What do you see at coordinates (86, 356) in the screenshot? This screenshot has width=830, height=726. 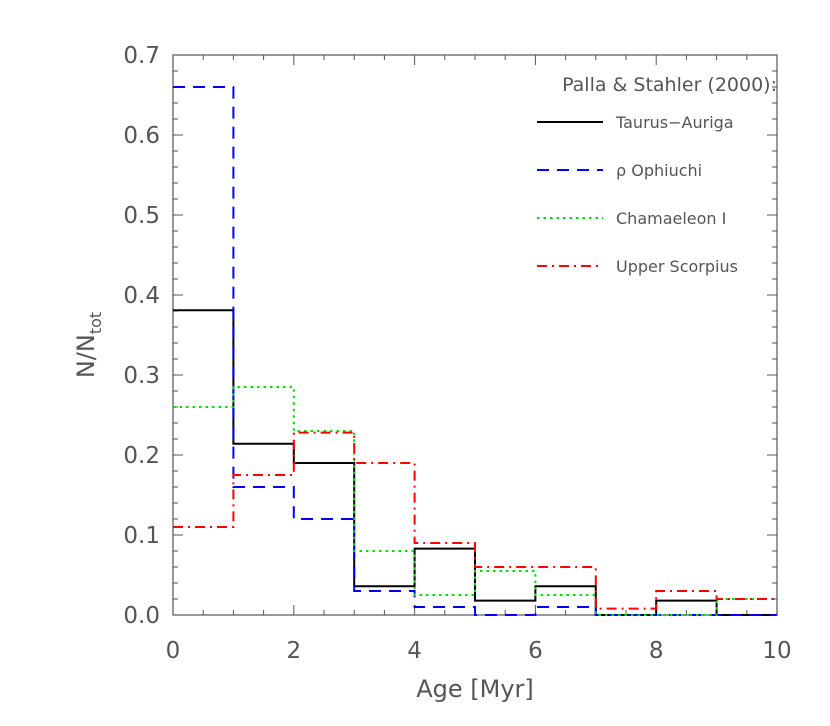 I see `y-axis-label-main: N/N` at bounding box center [86, 356].